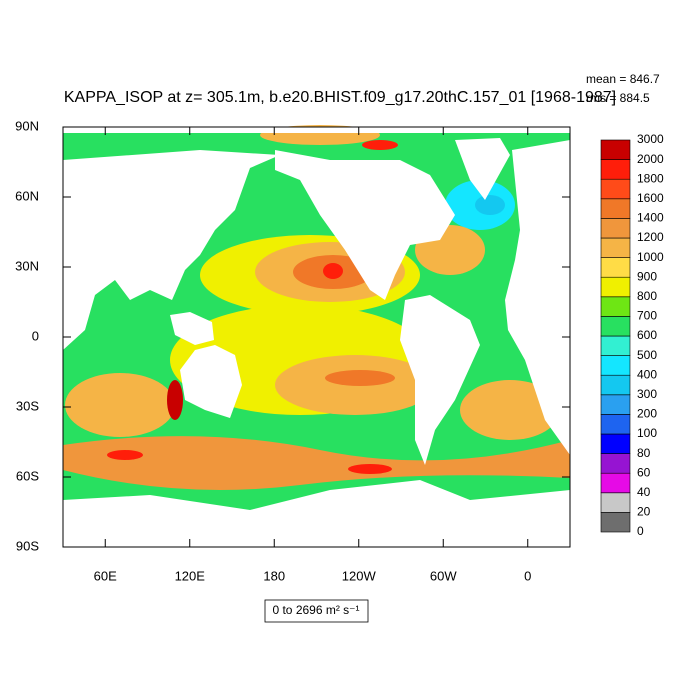 The image size is (700, 700). Describe the element at coordinates (527, 575) in the screenshot. I see `x-tick-label: 0` at that location.